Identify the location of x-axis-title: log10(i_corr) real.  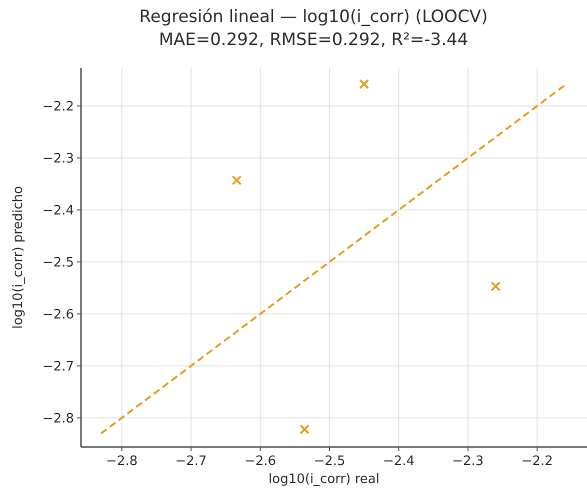
(324, 479).